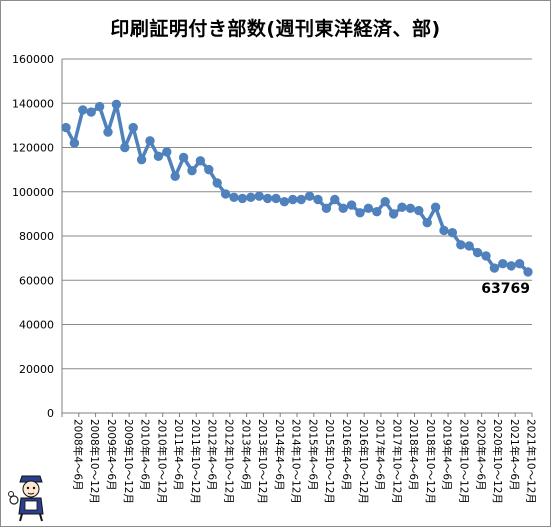  Describe the element at coordinates (161, 461) in the screenshot. I see `x-tick-label: 2010年10～12月` at that location.